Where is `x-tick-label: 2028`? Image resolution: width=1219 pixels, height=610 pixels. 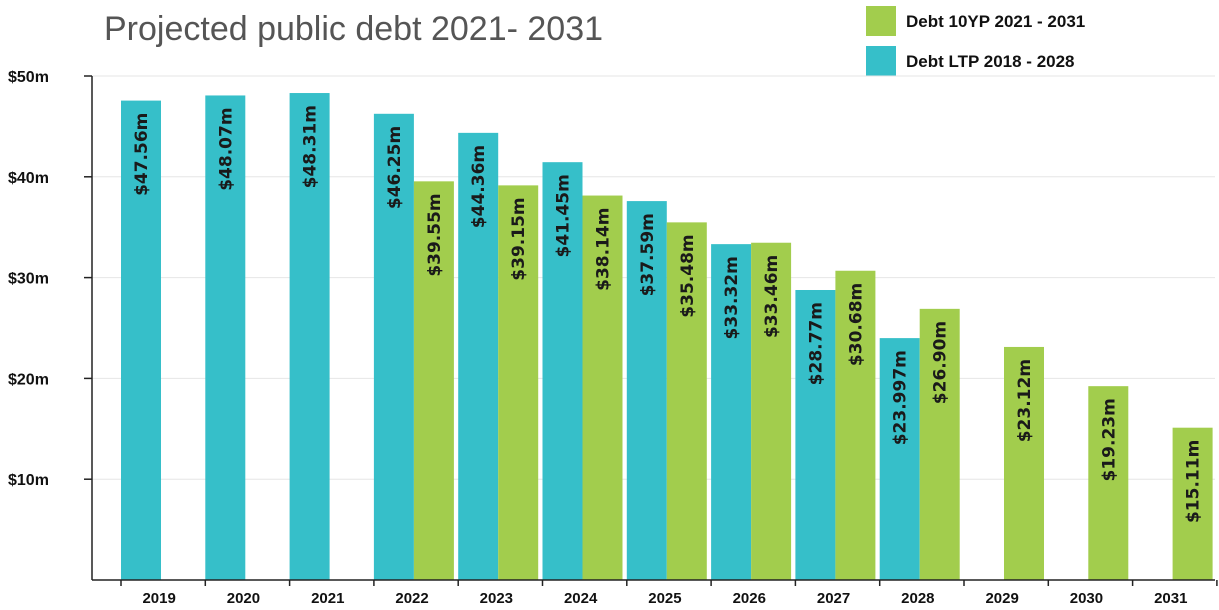
x-tick-label: 2028 is located at coordinates (917, 598).